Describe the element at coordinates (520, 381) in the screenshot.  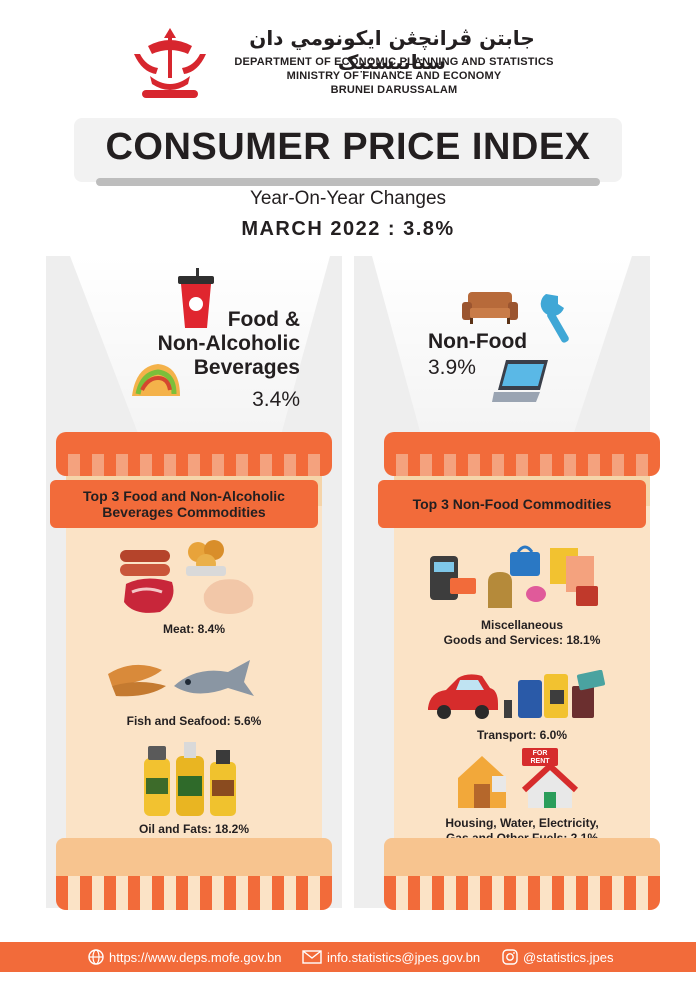
I see `laptop-icon` at that location.